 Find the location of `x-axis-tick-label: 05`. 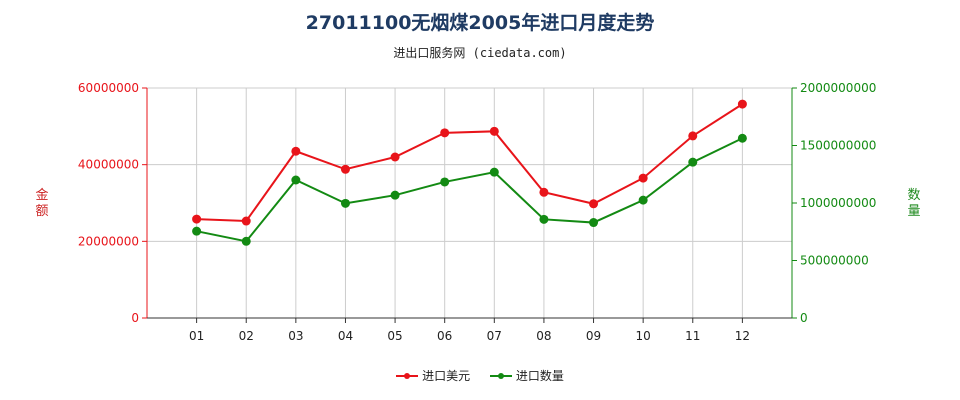

x-axis-tick-label: 05 is located at coordinates (394, 336).